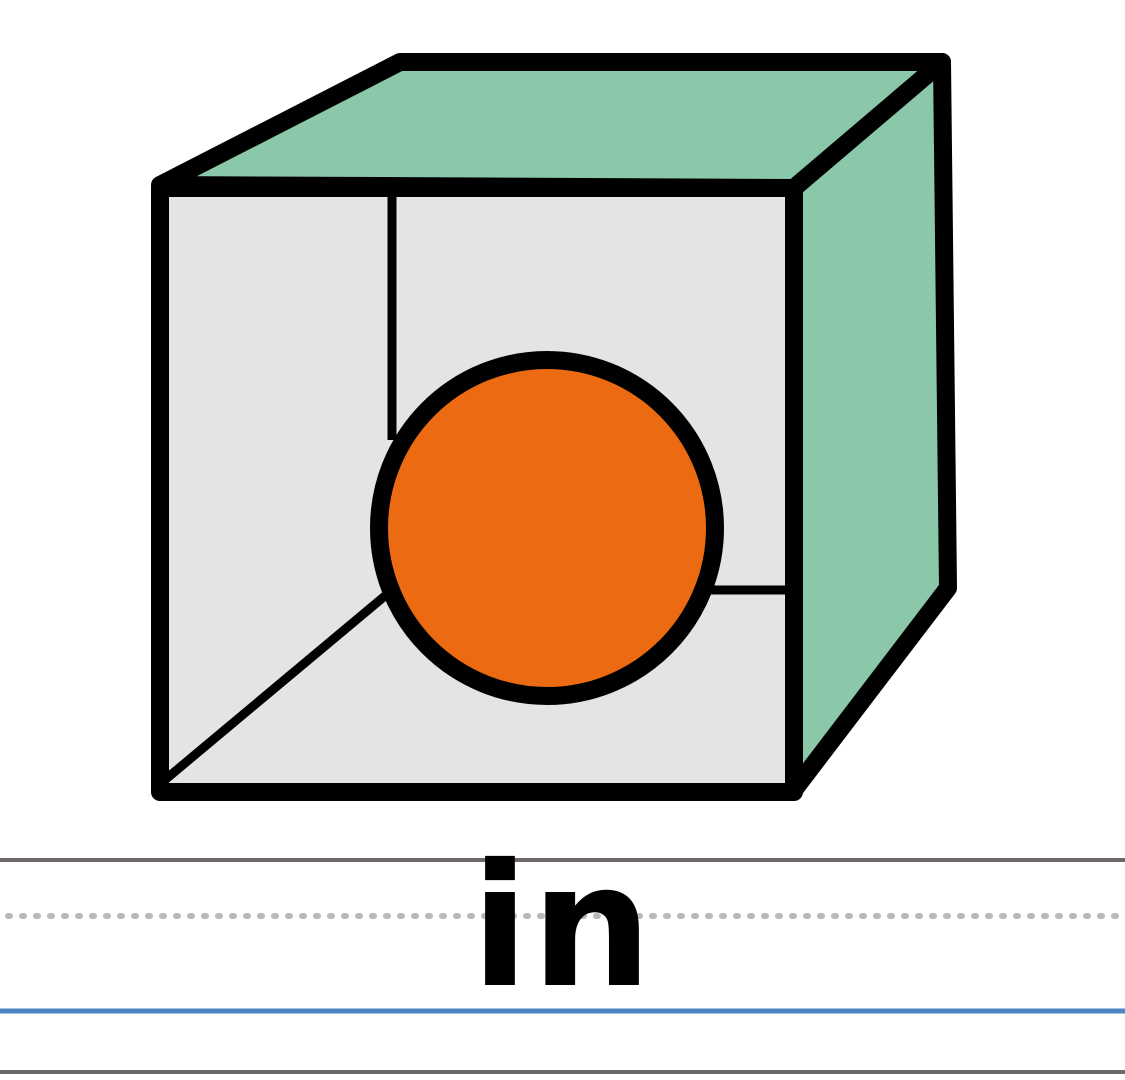 This screenshot has height=1080, width=1125. Describe the element at coordinates (276, 687) in the screenshot. I see `cube-inner-diagonal-edge` at that location.